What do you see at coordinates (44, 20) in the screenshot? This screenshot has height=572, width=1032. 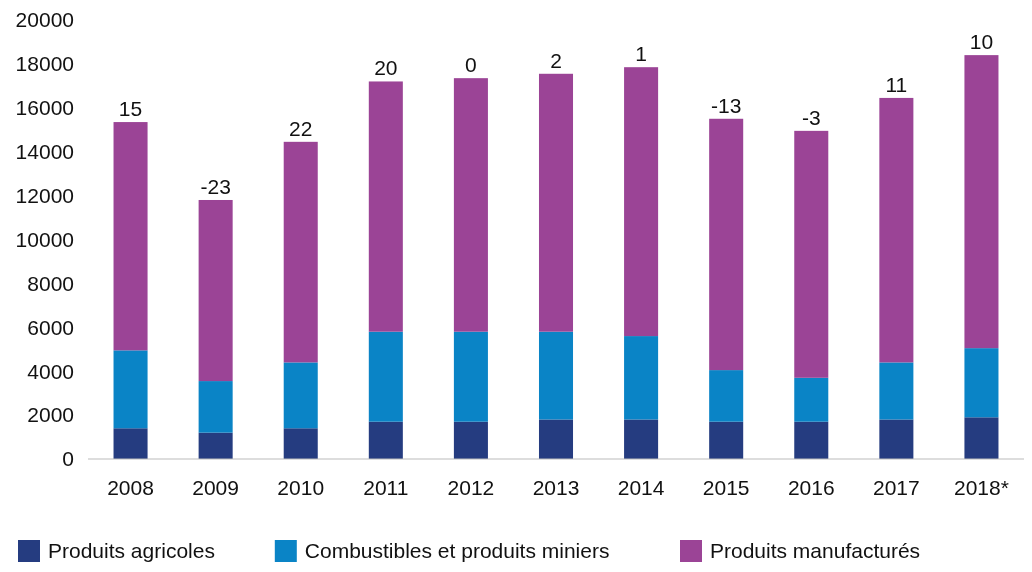 I see `y-tick-label: 20000` at bounding box center [44, 20].